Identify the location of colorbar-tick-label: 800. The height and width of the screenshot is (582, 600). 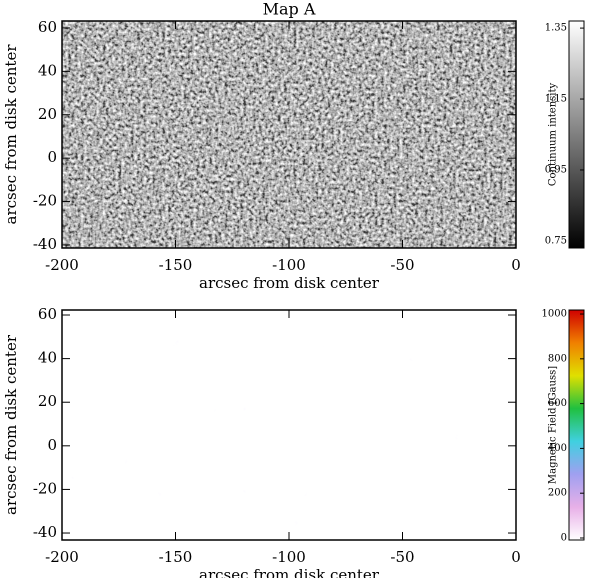
(557, 358).